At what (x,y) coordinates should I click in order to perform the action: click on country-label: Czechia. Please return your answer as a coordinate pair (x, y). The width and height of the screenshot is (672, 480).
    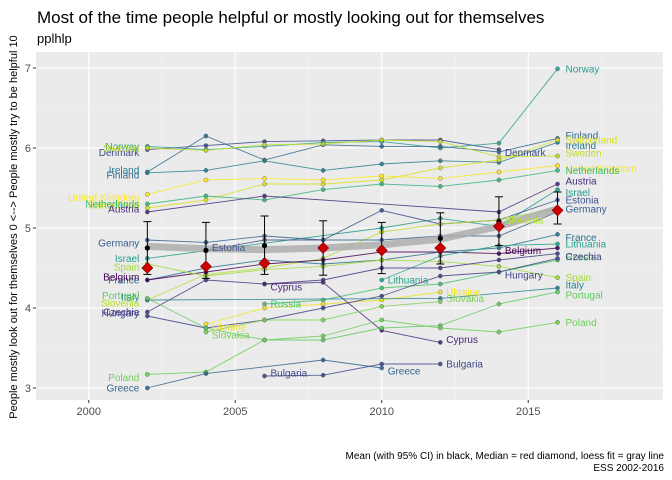
    Looking at the image, I should click on (121, 313).